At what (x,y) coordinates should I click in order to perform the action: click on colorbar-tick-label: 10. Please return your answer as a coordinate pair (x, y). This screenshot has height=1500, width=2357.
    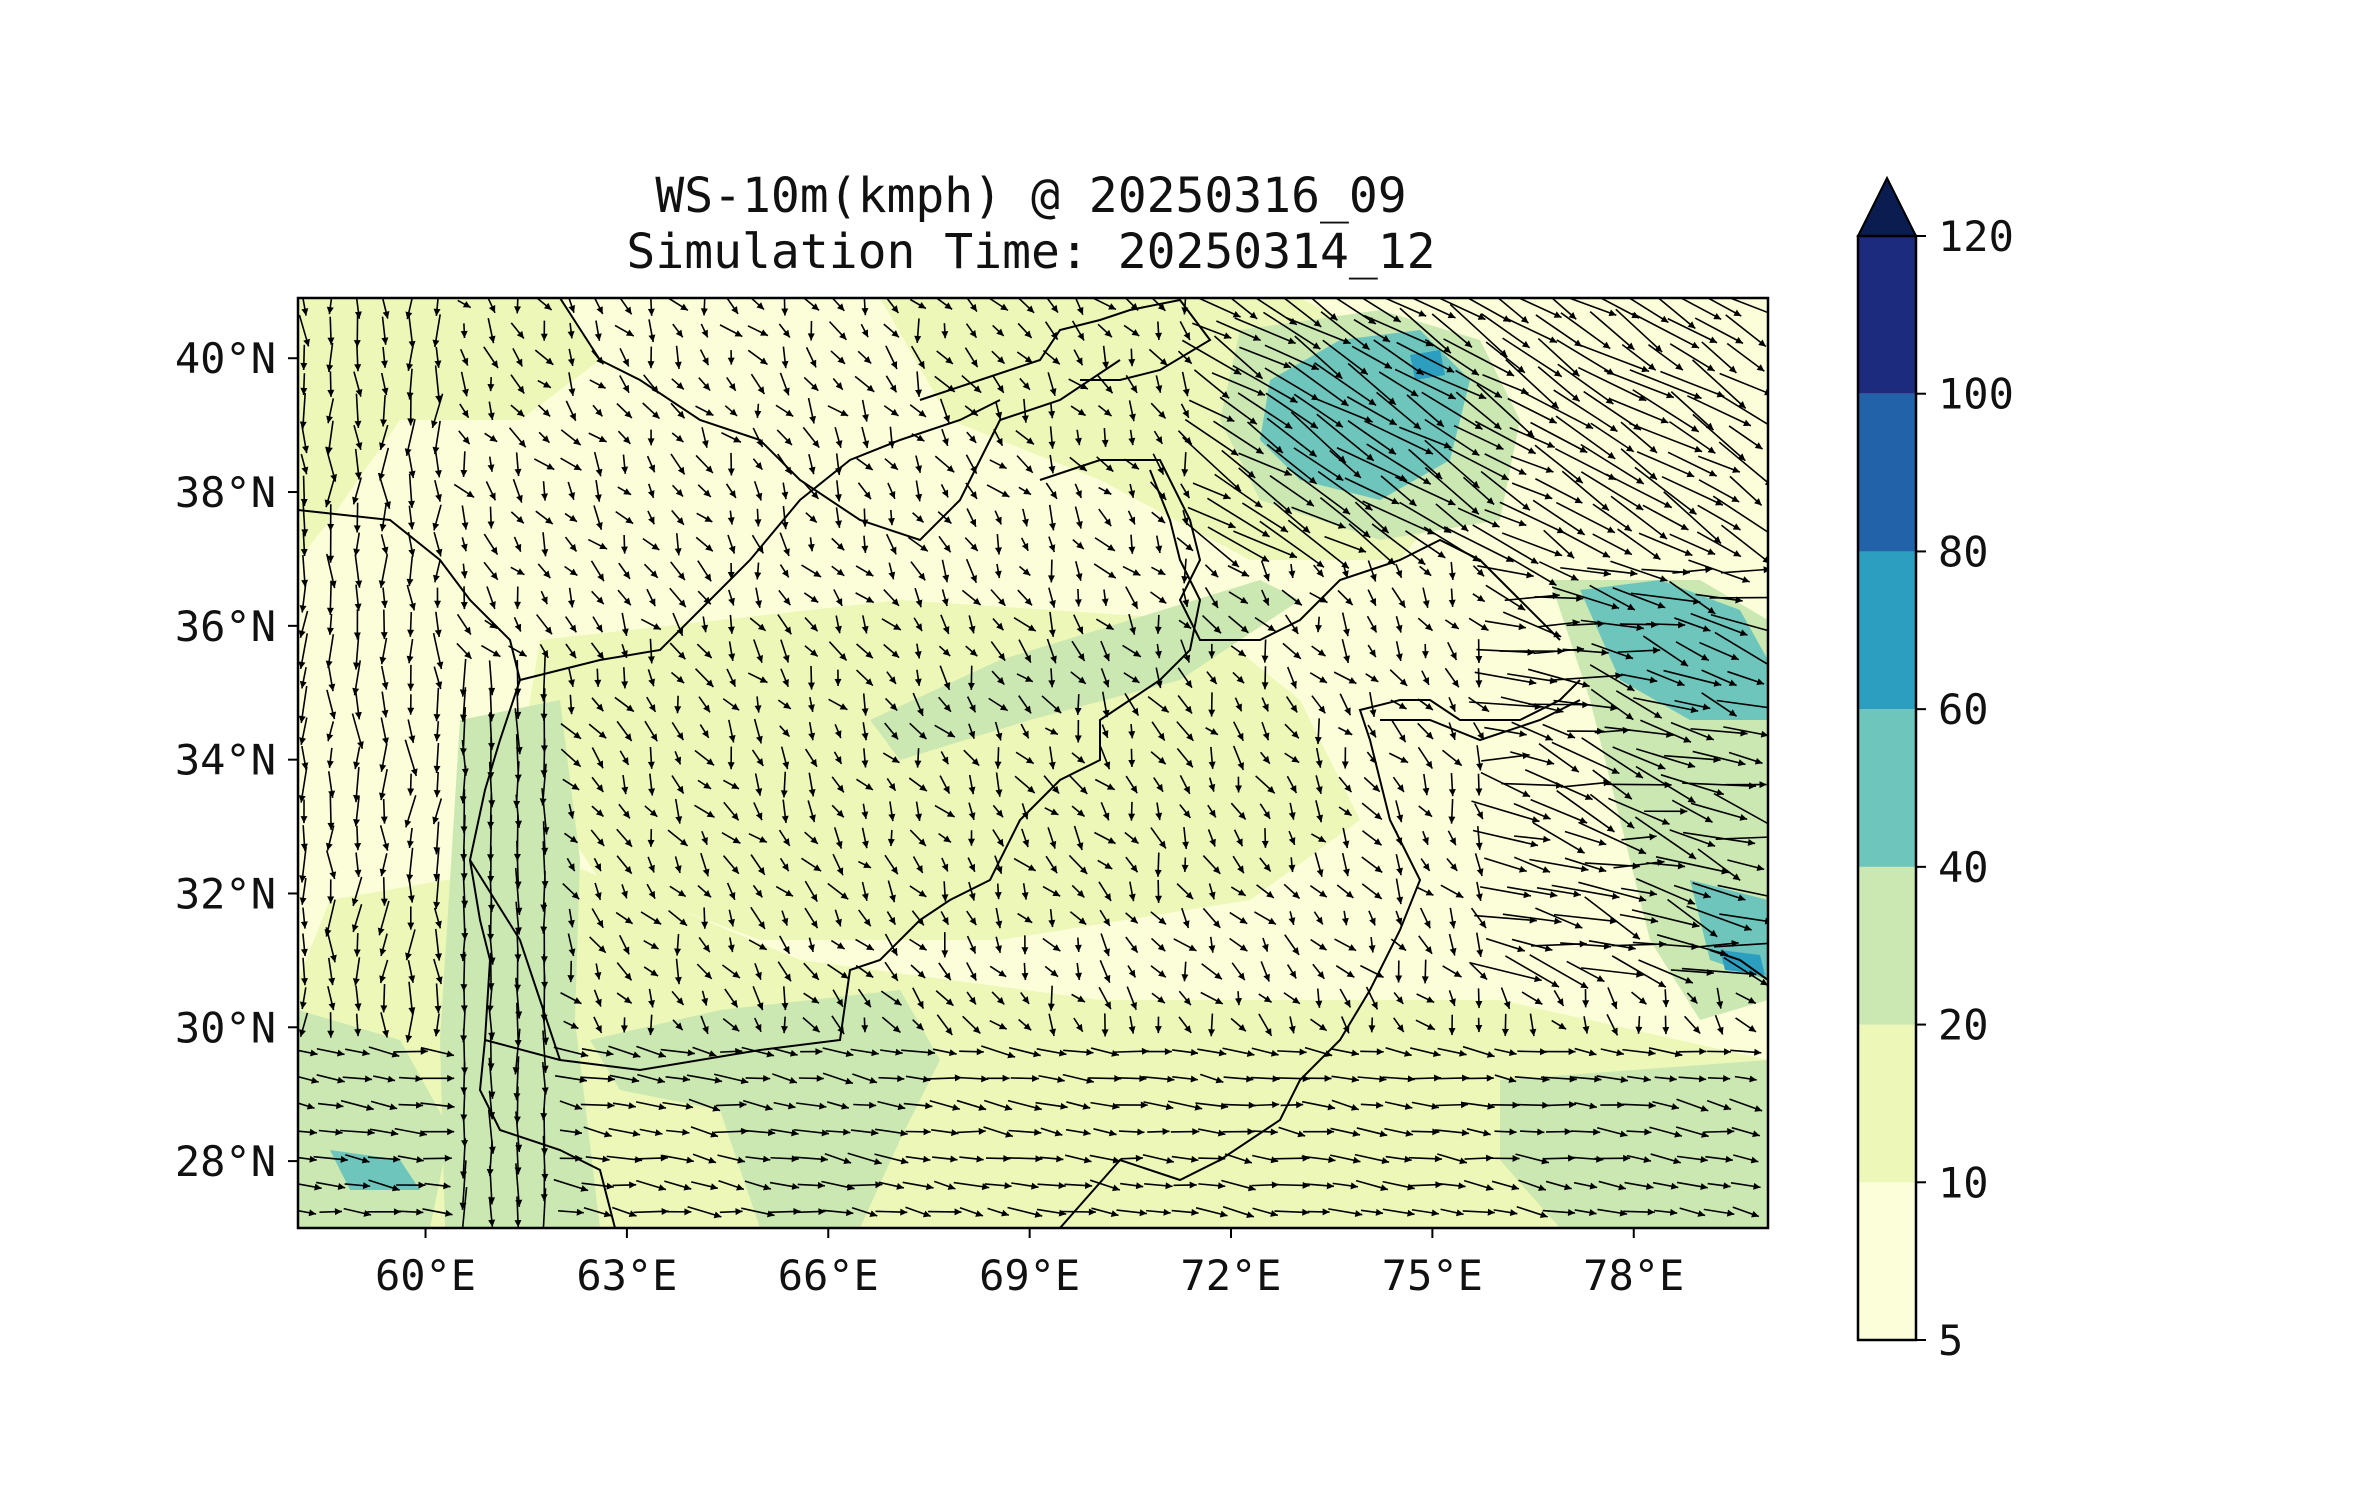
    Looking at the image, I should click on (1963, 1182).